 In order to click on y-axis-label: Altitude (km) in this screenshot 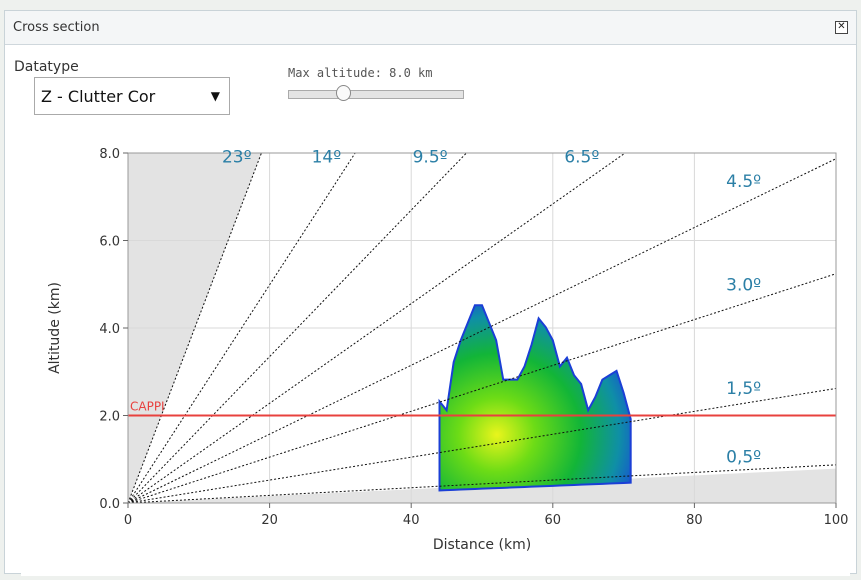, I will do `click(55, 328)`.